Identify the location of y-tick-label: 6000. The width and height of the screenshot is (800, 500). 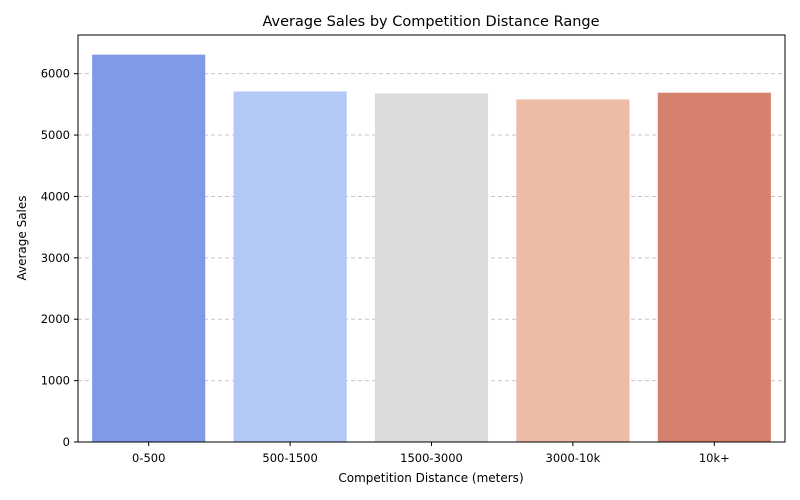
(55, 74).